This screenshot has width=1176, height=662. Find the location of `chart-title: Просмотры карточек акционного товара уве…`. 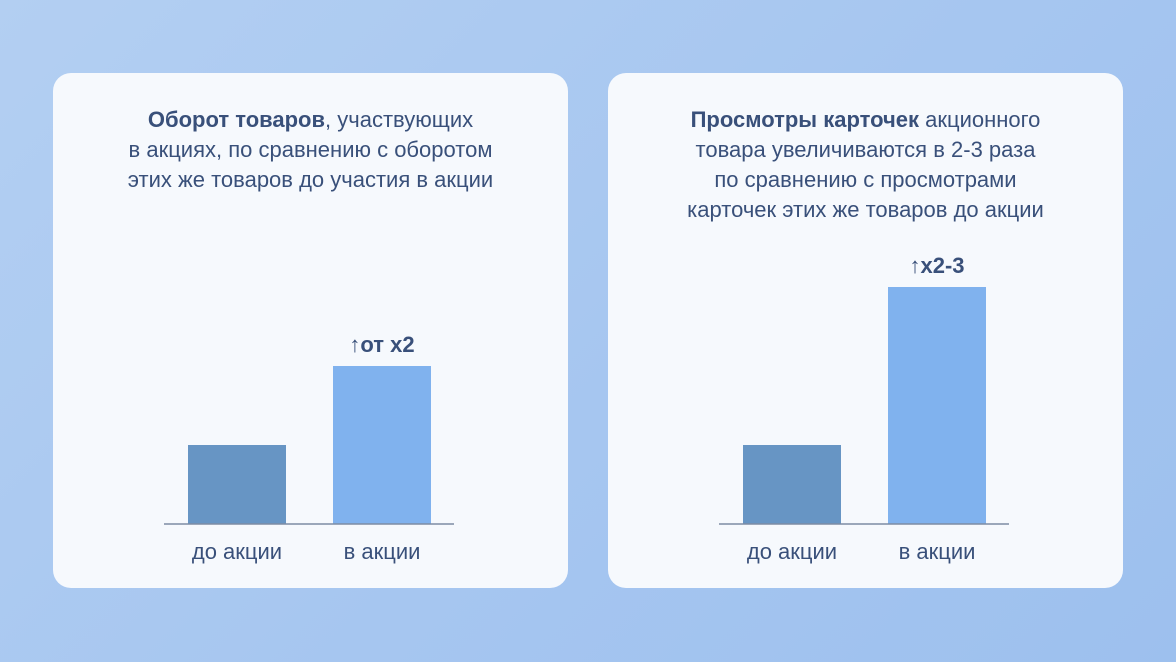

chart-title: Просмотры карточек акционного товара уве… is located at coordinates (865, 165).